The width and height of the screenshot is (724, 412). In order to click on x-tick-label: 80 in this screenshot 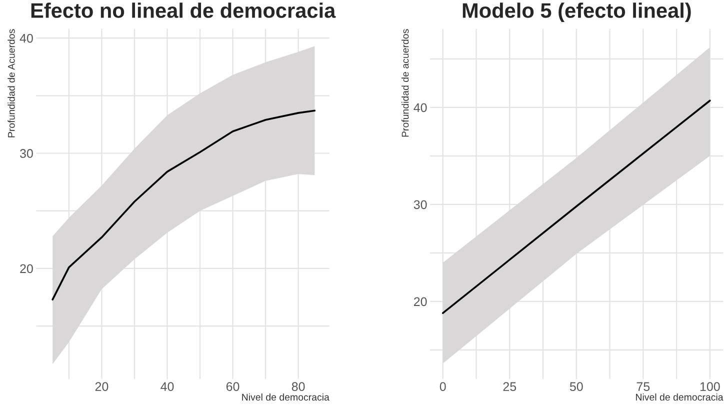, I will do `click(298, 386)`.